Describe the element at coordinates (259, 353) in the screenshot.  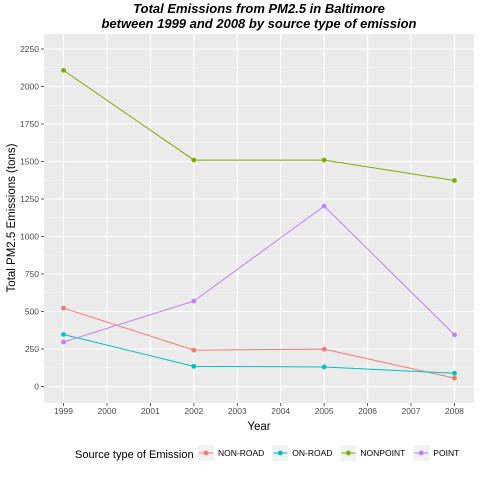
I see `series-line-on-road` at that location.